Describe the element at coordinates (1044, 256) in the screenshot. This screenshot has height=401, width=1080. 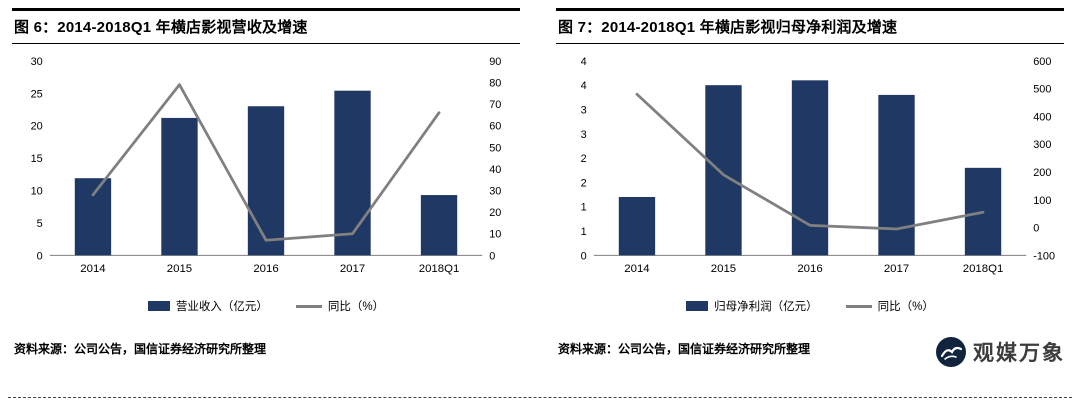
I see `svg-text: -100` at that location.